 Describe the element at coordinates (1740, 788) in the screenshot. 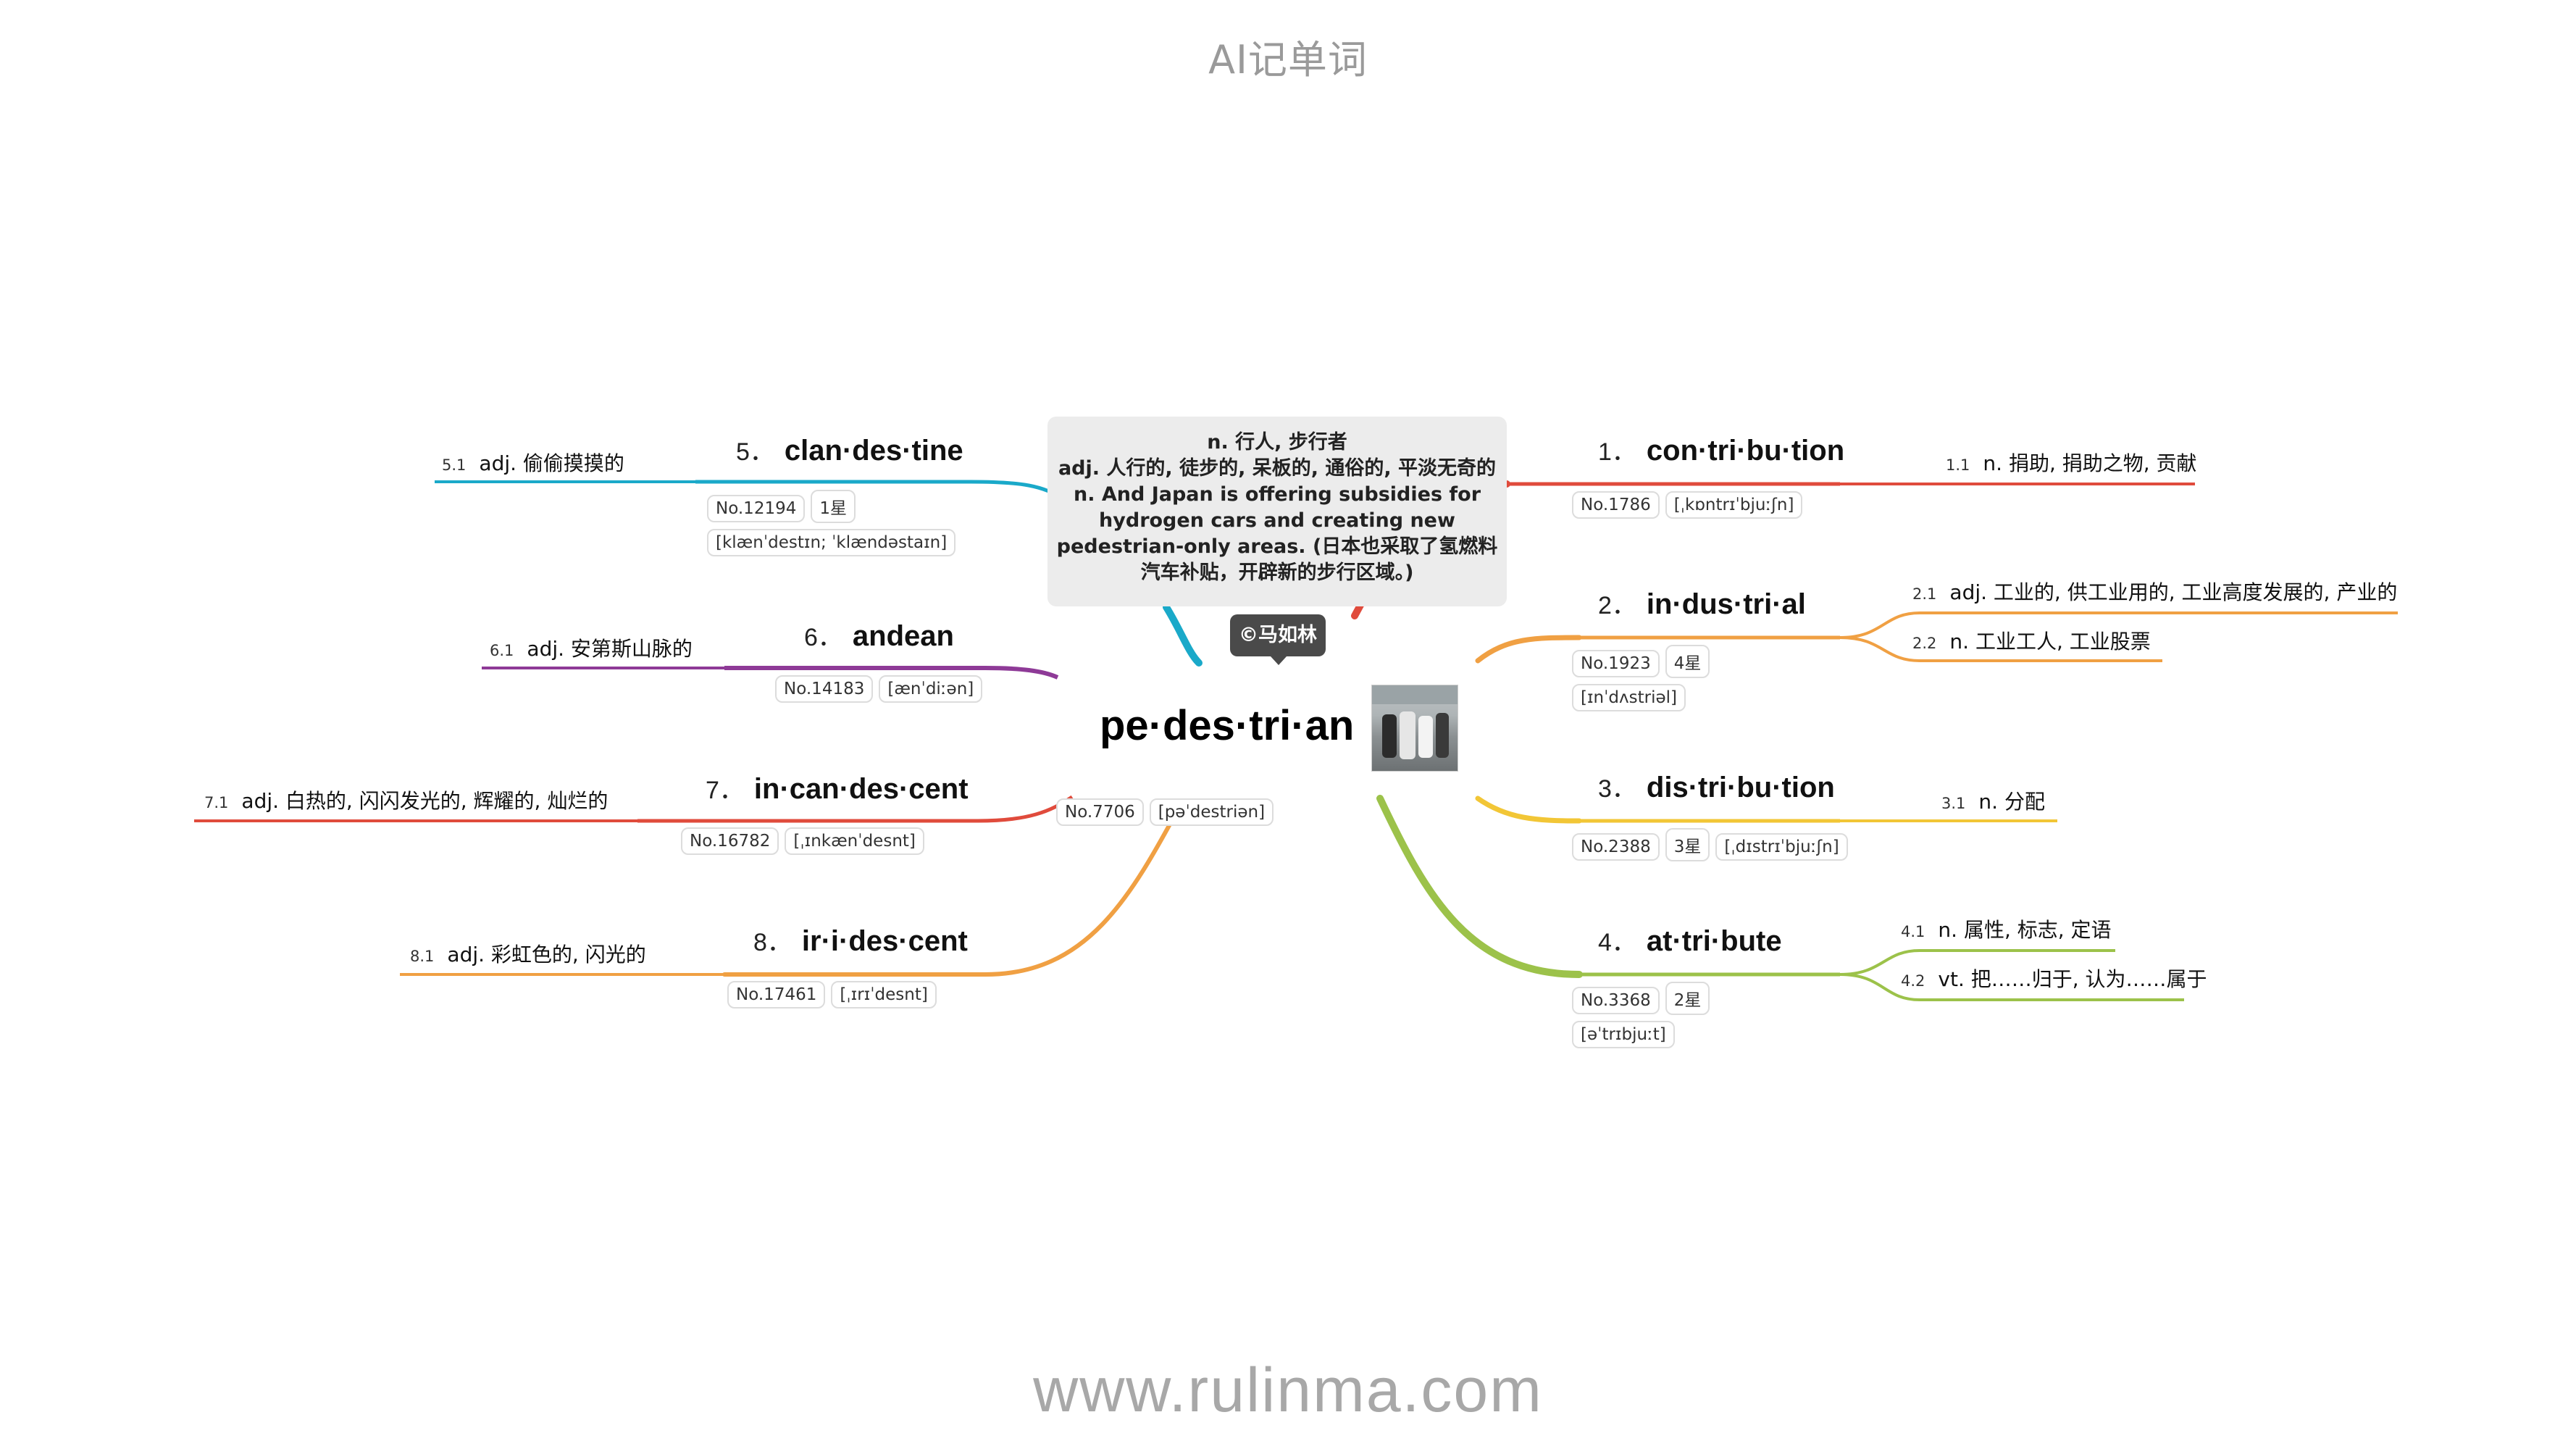

I see `branch-3-label: dis·tri·bu·tion` at that location.